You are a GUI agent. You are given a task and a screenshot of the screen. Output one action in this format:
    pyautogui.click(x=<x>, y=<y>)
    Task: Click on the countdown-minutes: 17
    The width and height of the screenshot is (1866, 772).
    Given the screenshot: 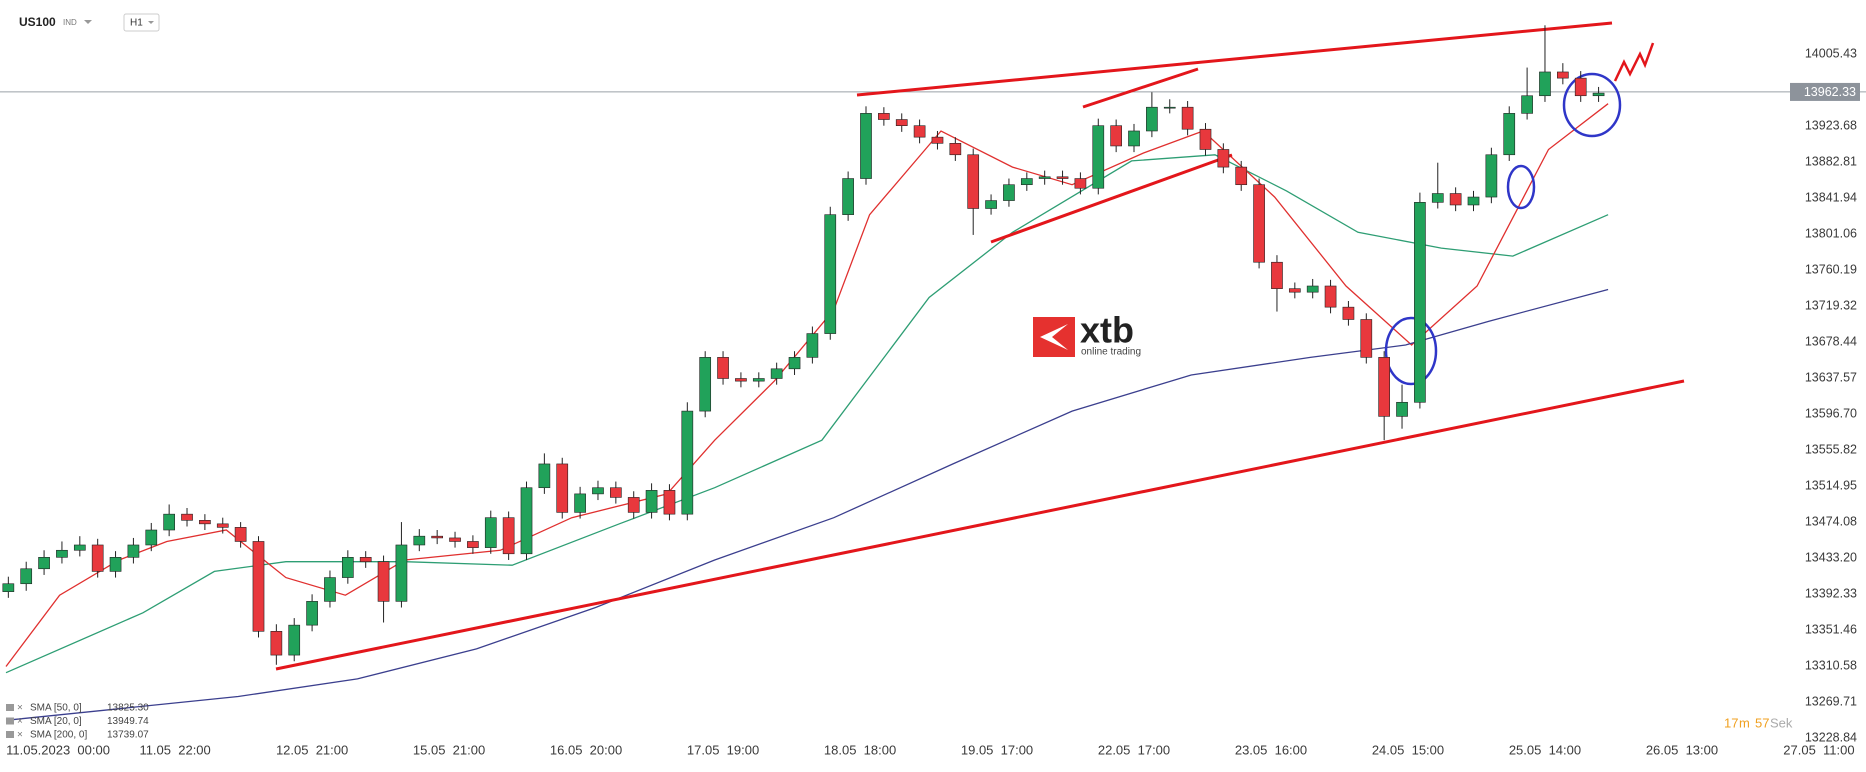 What is the action you would take?
    pyautogui.click(x=1731, y=722)
    